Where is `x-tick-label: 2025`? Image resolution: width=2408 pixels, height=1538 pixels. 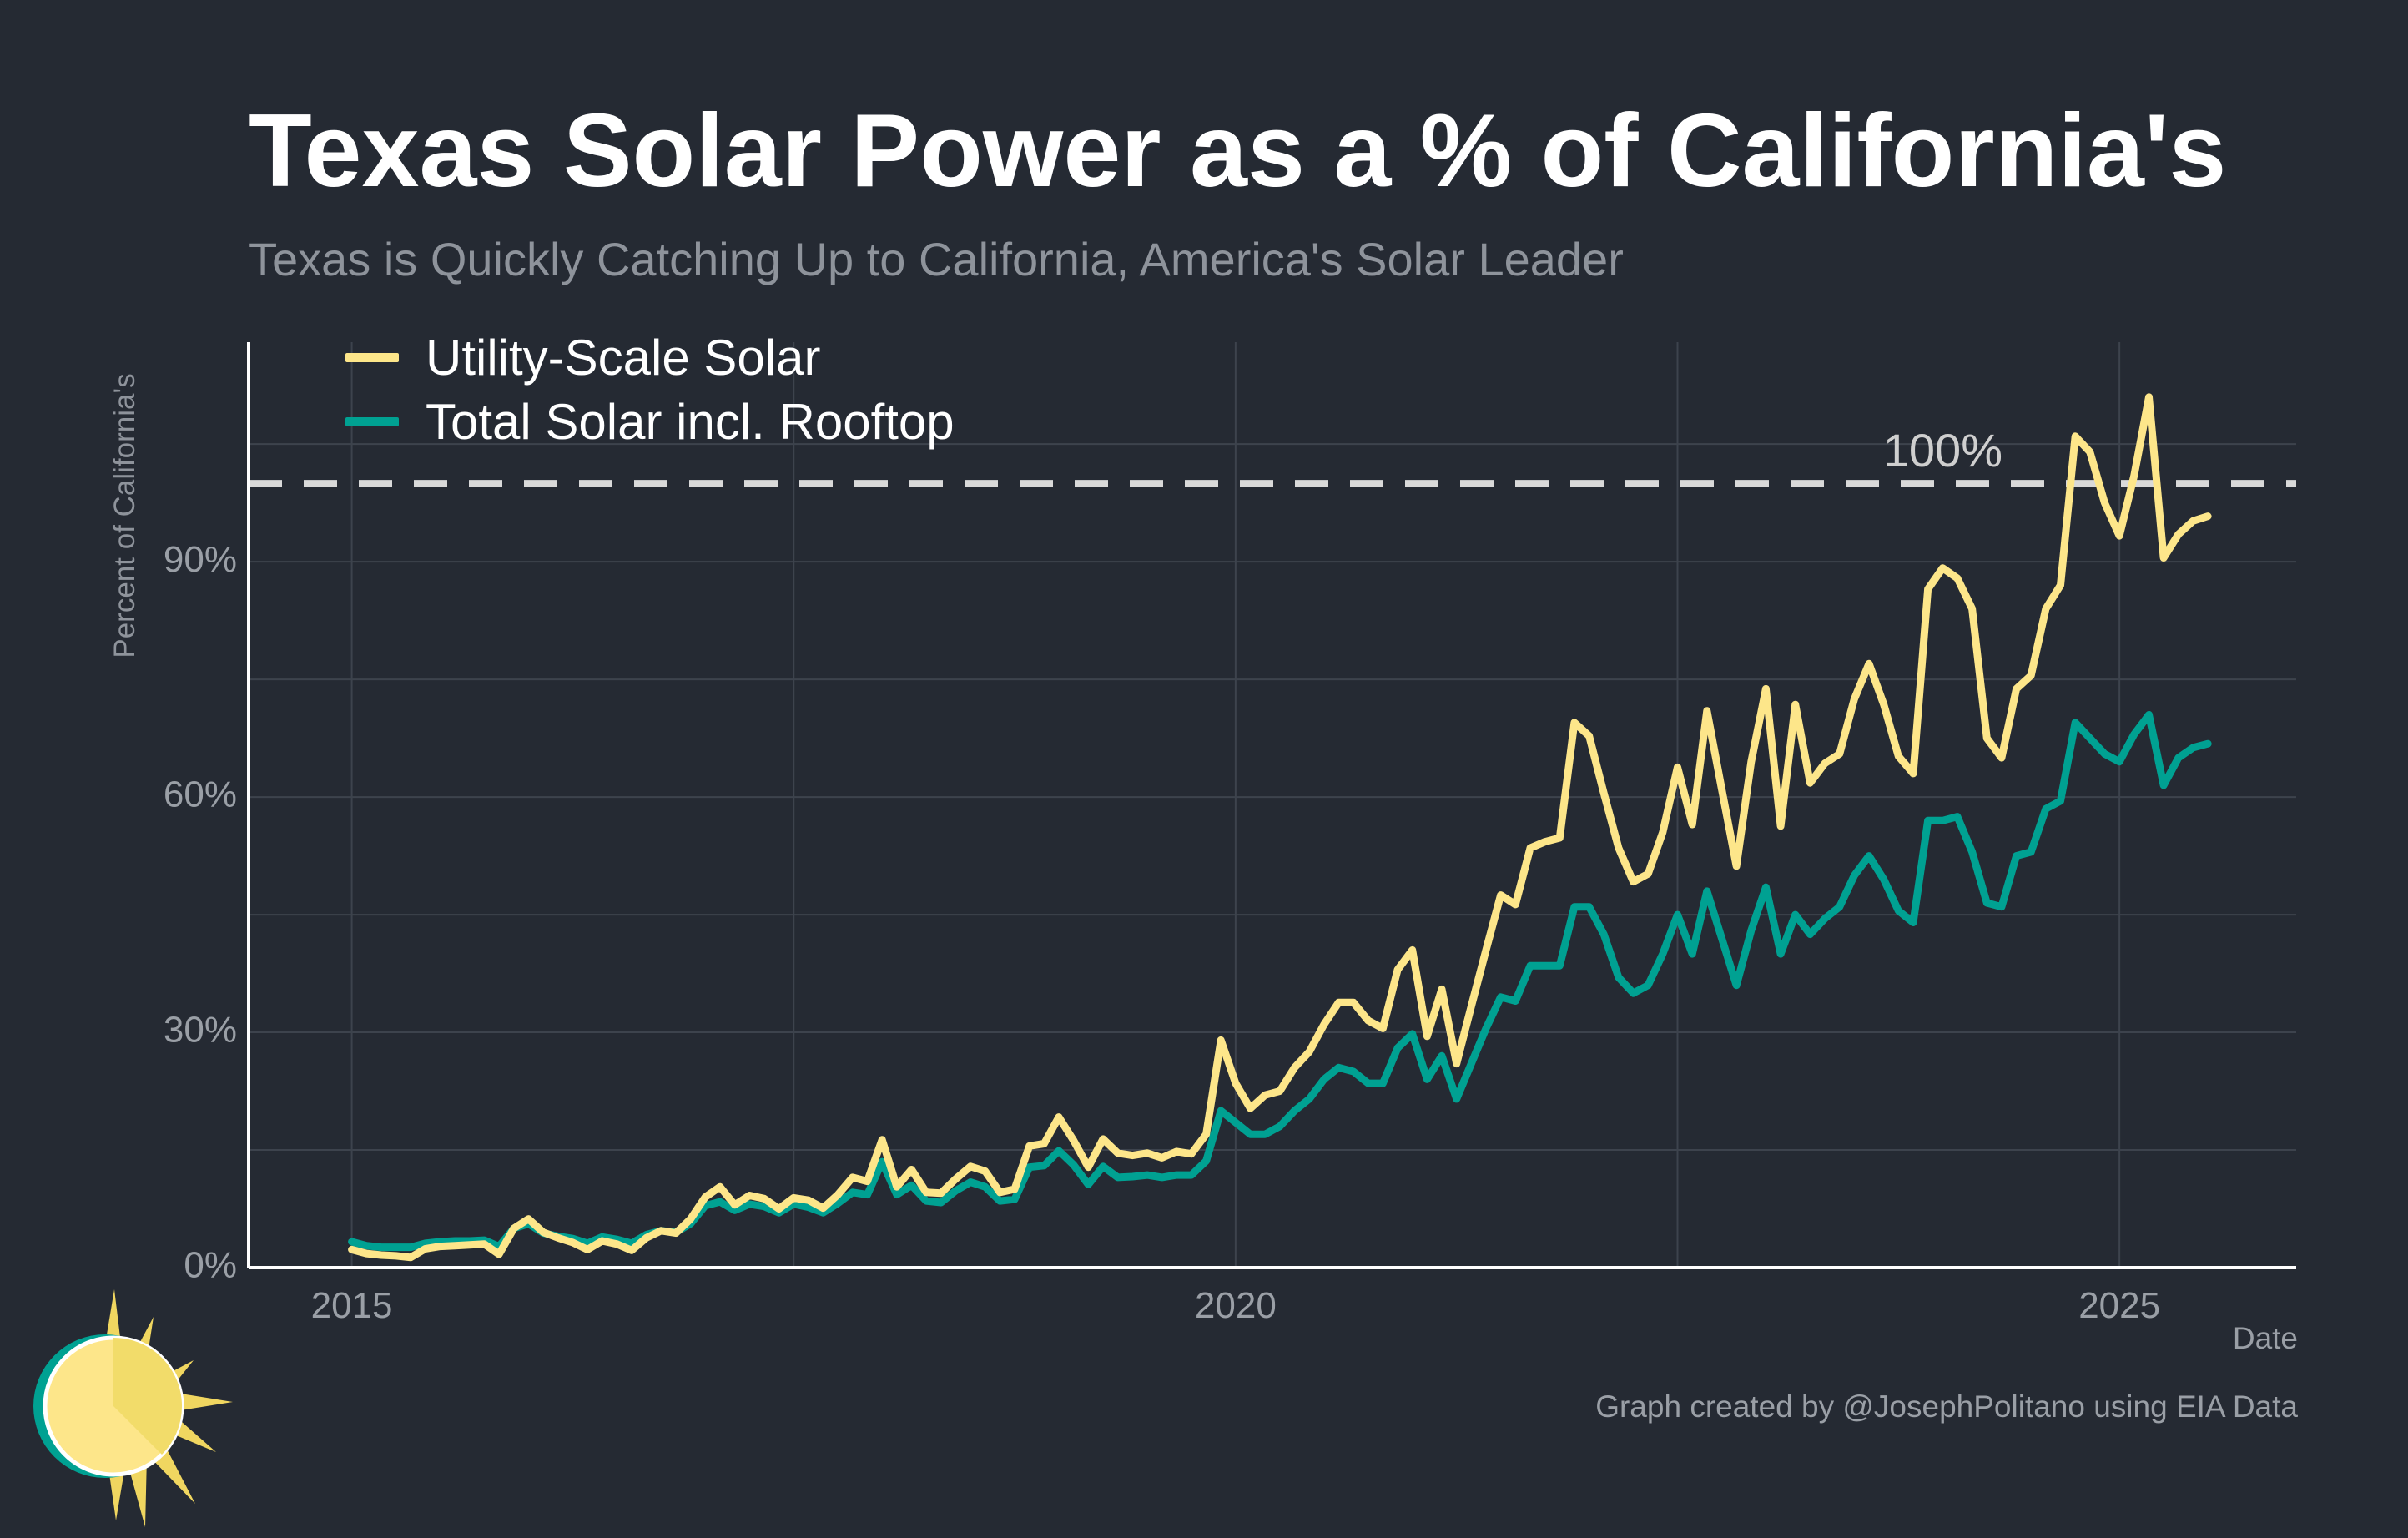
x-tick-label: 2025 is located at coordinates (2119, 1305).